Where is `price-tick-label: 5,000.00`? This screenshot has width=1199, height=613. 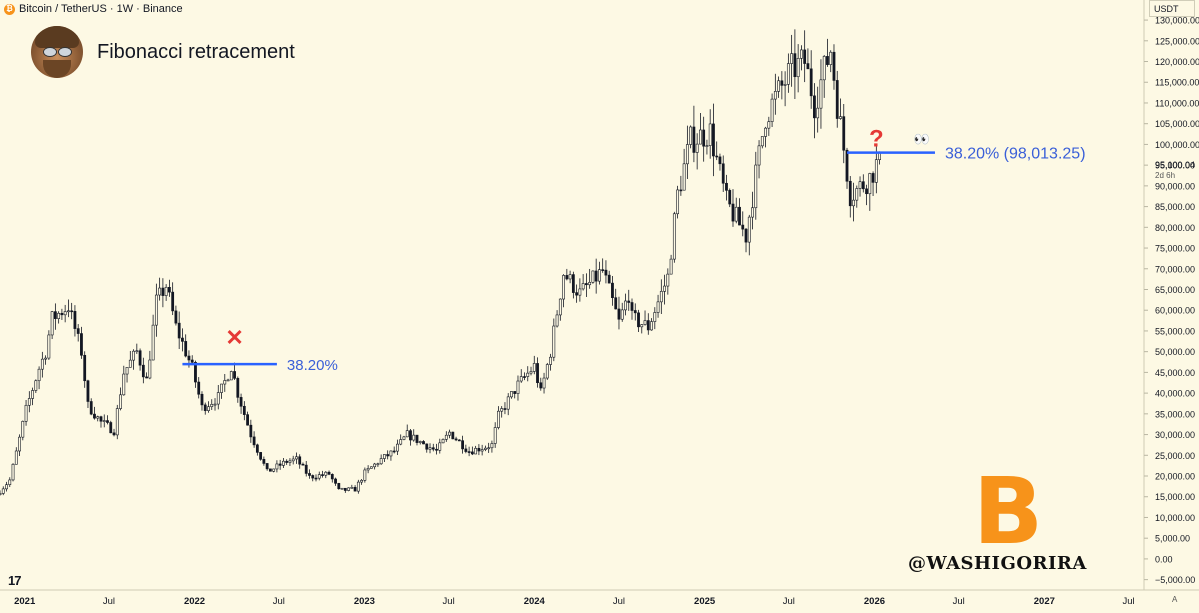 price-tick-label: 5,000.00 is located at coordinates (1172, 539).